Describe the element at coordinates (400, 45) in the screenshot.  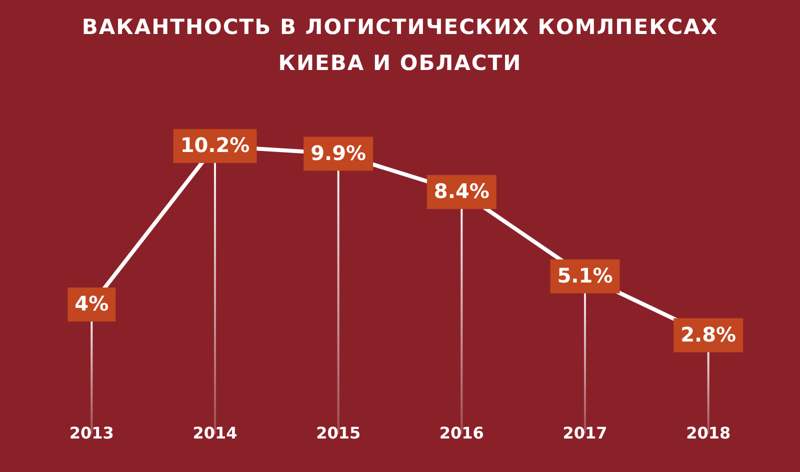
I see `chart-title: ВАКАНТНОСТЬ В ЛОГИСТИЧЕСКИХ КОМЛПЕКСАХ КИЕВА И ОБЛАСТИ` at that location.